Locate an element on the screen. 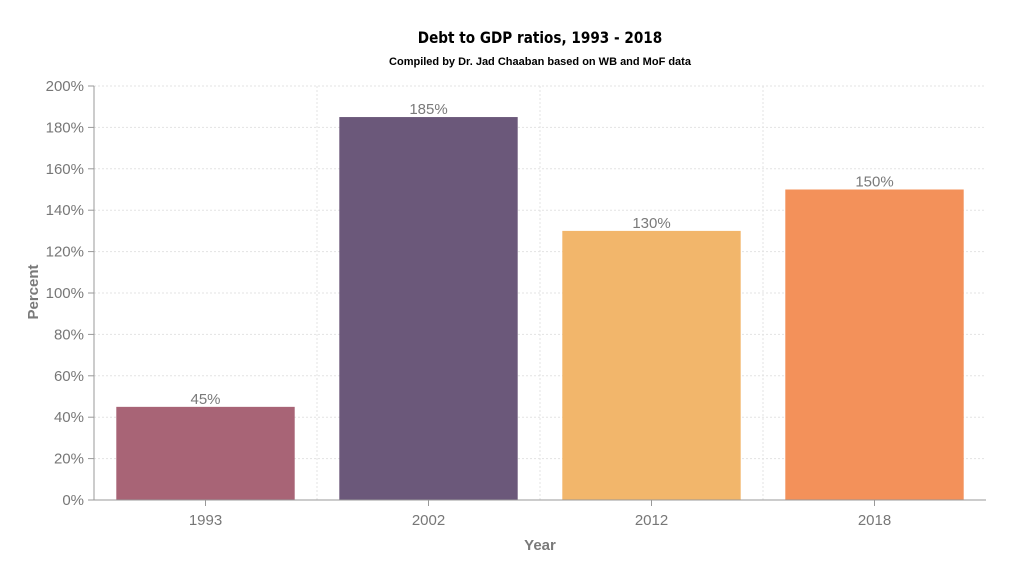  value-label-2018: 150% is located at coordinates (874, 182).